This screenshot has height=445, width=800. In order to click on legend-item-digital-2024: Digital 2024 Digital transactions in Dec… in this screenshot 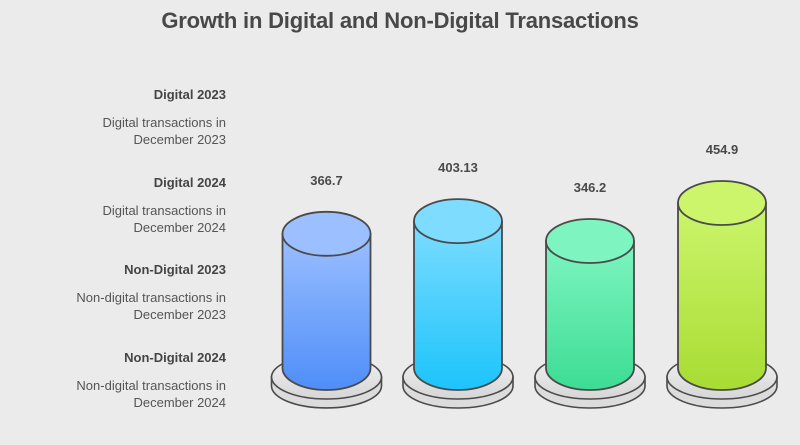, I will do `click(133, 205)`.